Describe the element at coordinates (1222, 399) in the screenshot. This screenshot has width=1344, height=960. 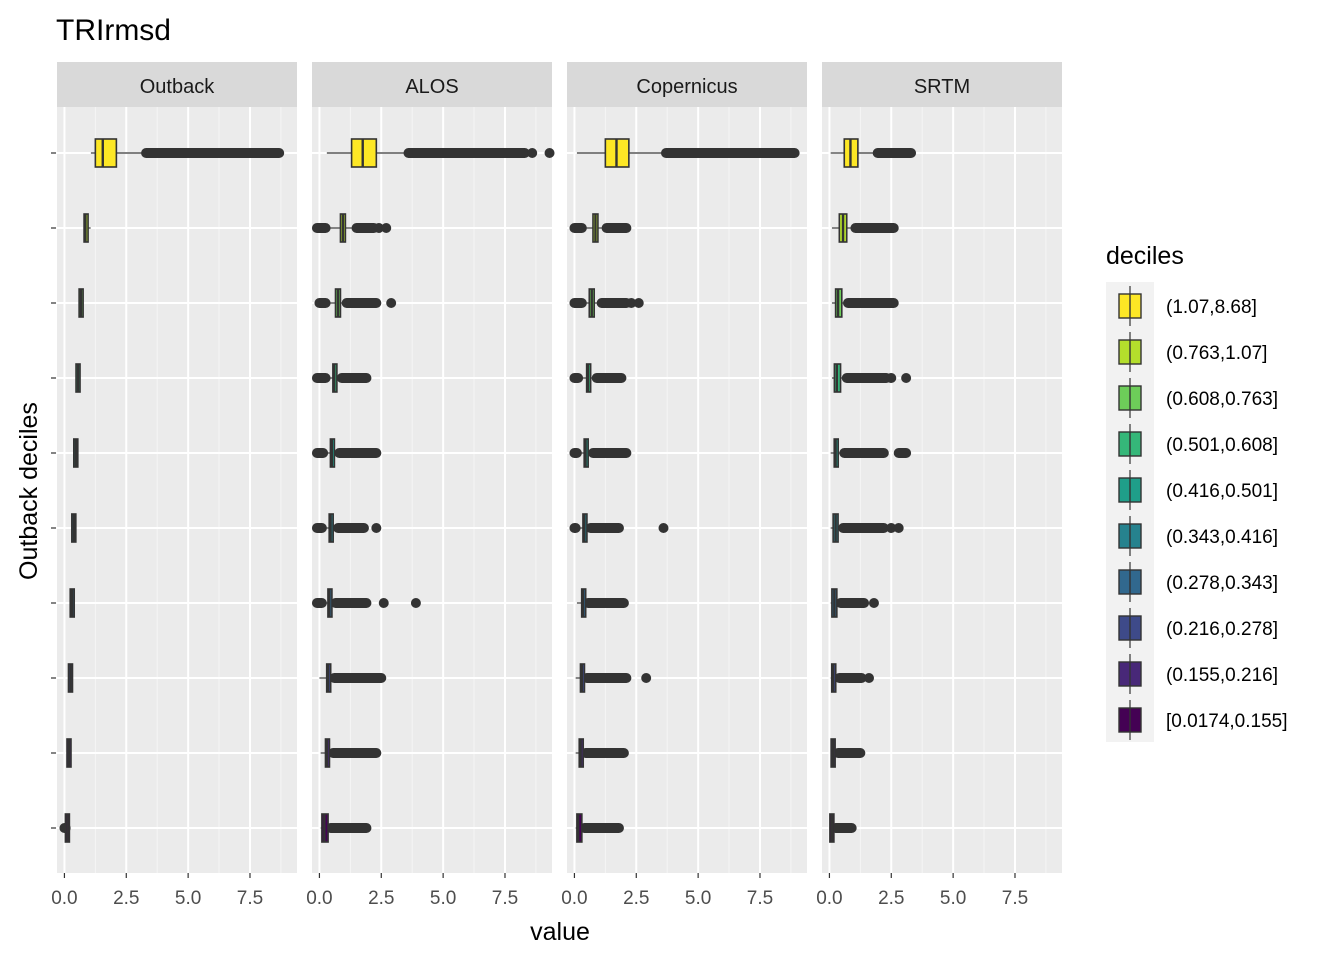
I see `legend-label: (0.608,0.763]` at that location.